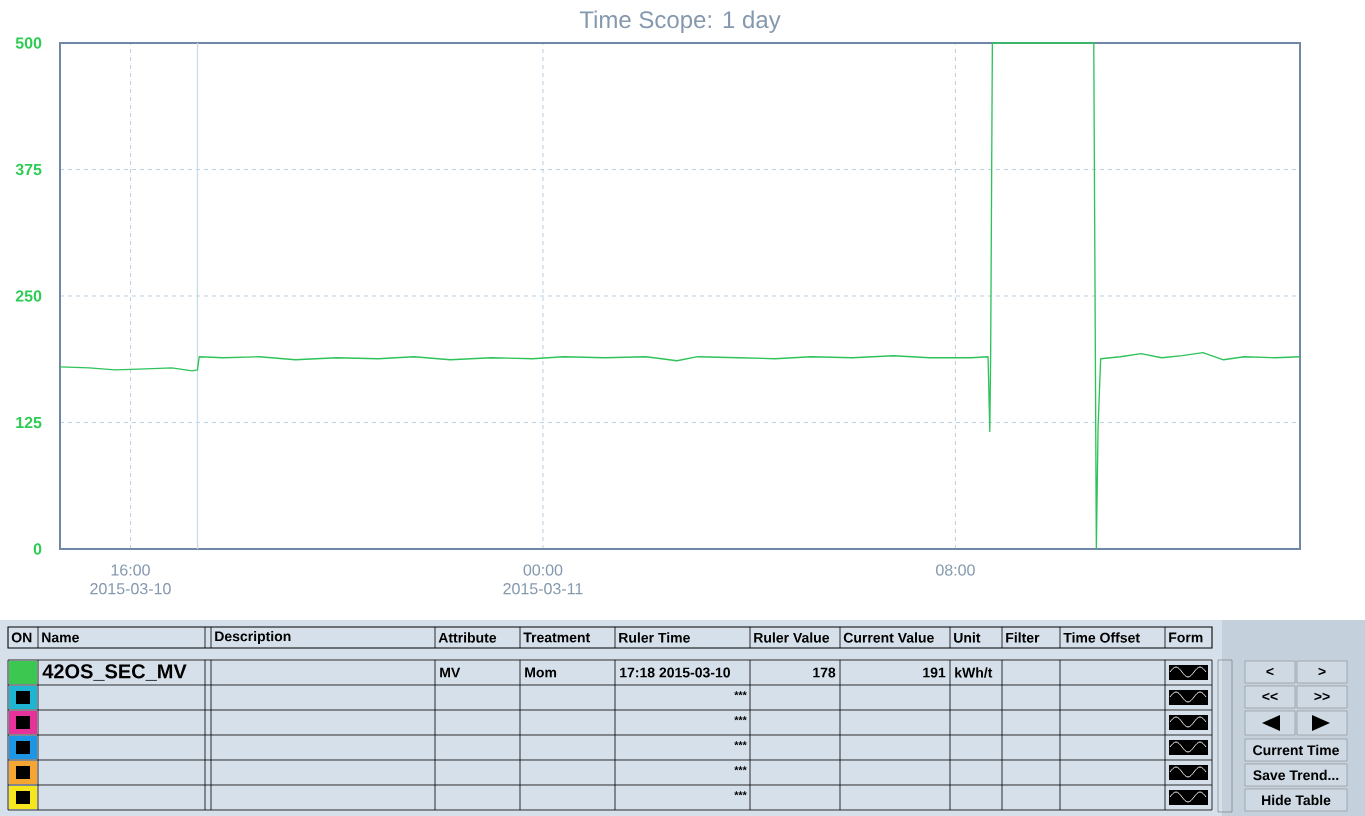 The height and width of the screenshot is (816, 1365). I want to click on text: 191, so click(934, 672).